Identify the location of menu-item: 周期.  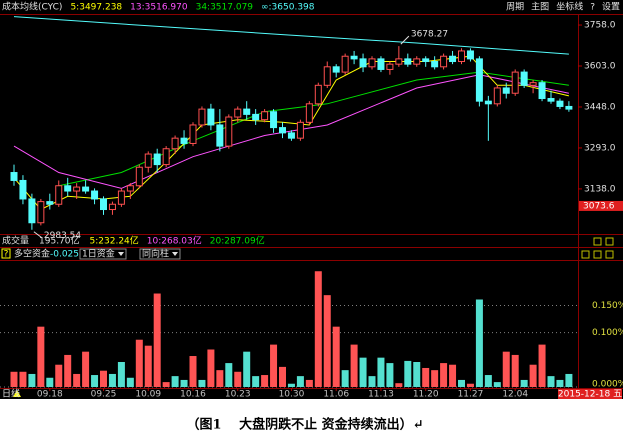
(515, 7).